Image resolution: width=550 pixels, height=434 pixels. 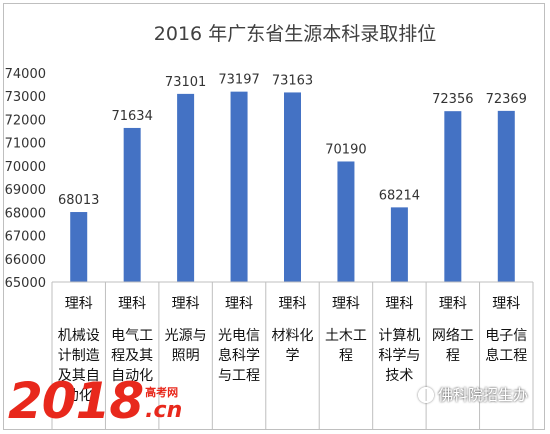 I want to click on major-label-line: 计算机, so click(x=399, y=336).